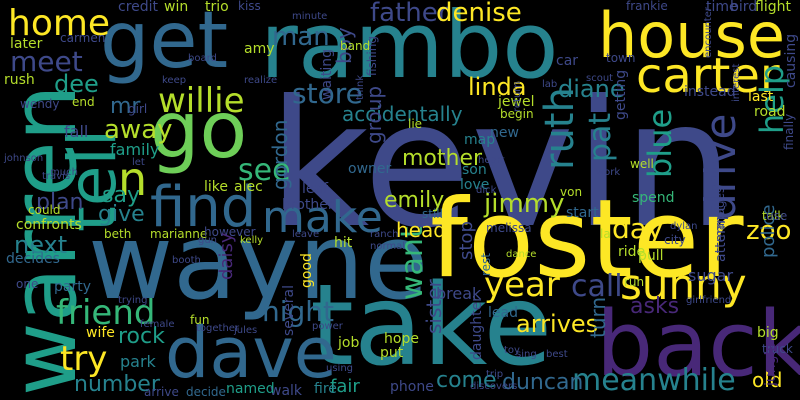 This screenshot has height=400, width=800. What do you see at coordinates (374, 114) in the screenshot?
I see `word-group: group` at bounding box center [374, 114].